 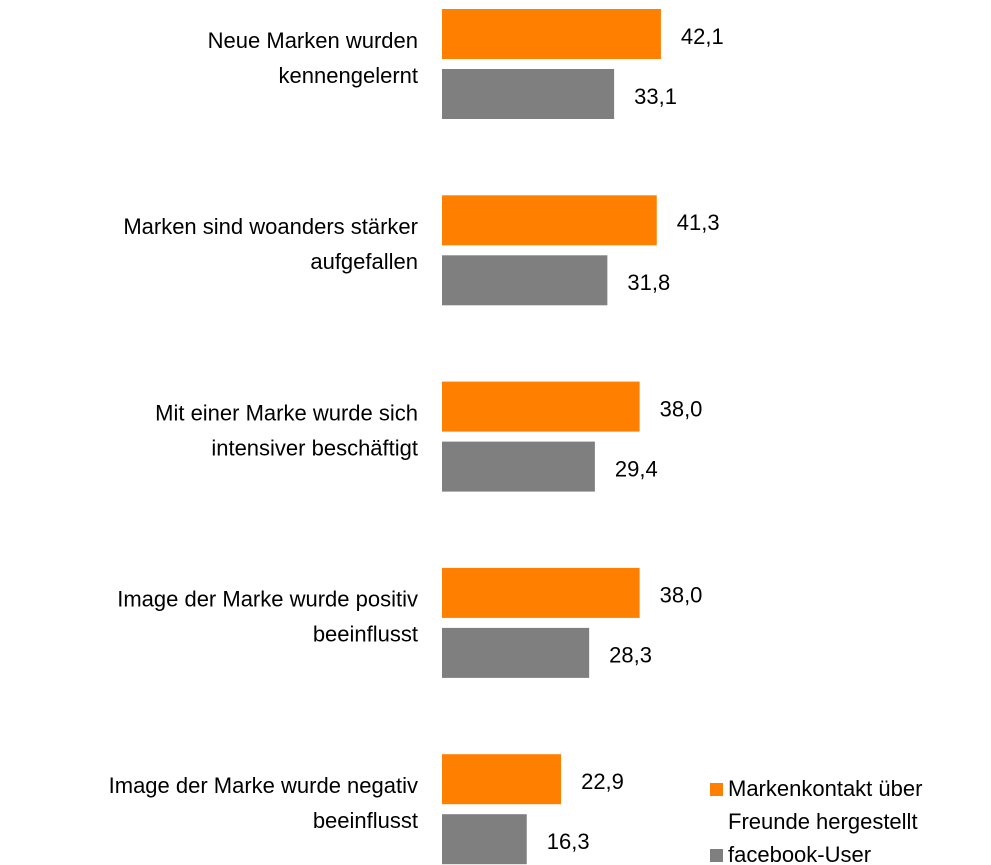 I want to click on legend-label: facebook-User, so click(x=799, y=853).